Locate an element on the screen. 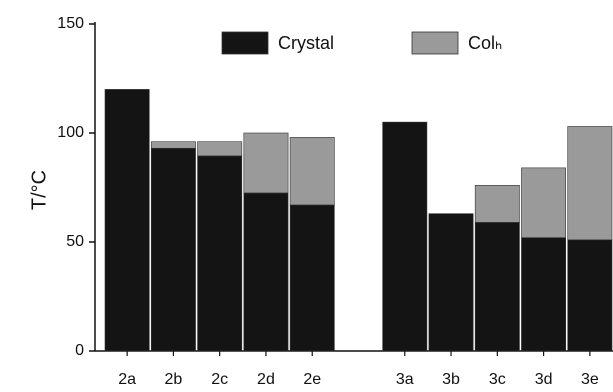 The width and height of the screenshot is (613, 392). x-tick-label: 2d is located at coordinates (266, 379).